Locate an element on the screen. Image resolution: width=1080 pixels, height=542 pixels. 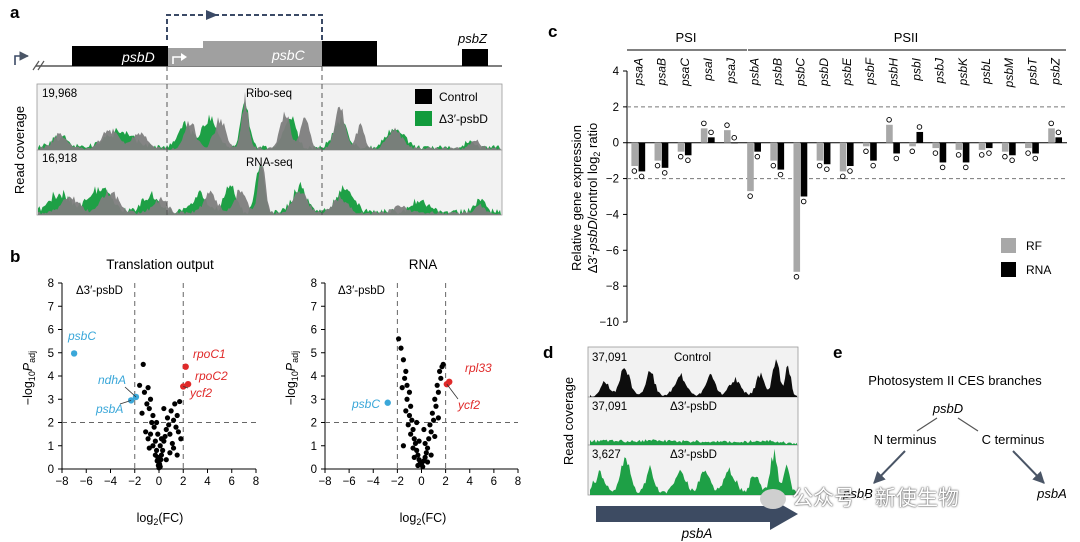
rna-track-max: 16,918 is located at coordinates (59, 159).